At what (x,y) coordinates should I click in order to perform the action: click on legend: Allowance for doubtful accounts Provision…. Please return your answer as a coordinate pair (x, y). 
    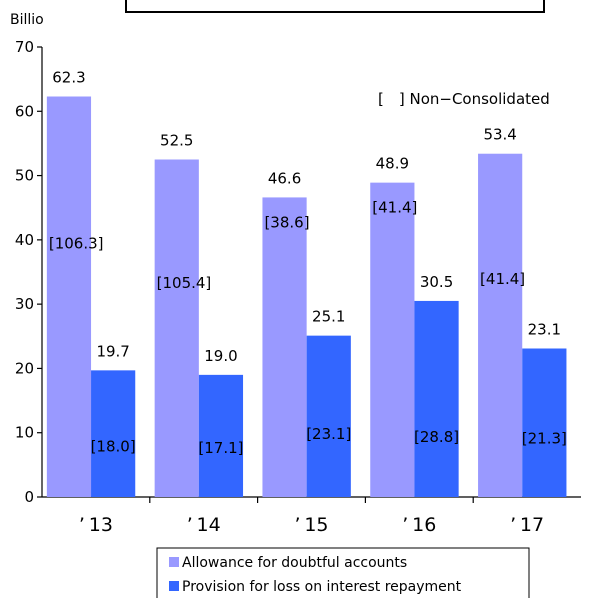
    Looking at the image, I should click on (343, 572).